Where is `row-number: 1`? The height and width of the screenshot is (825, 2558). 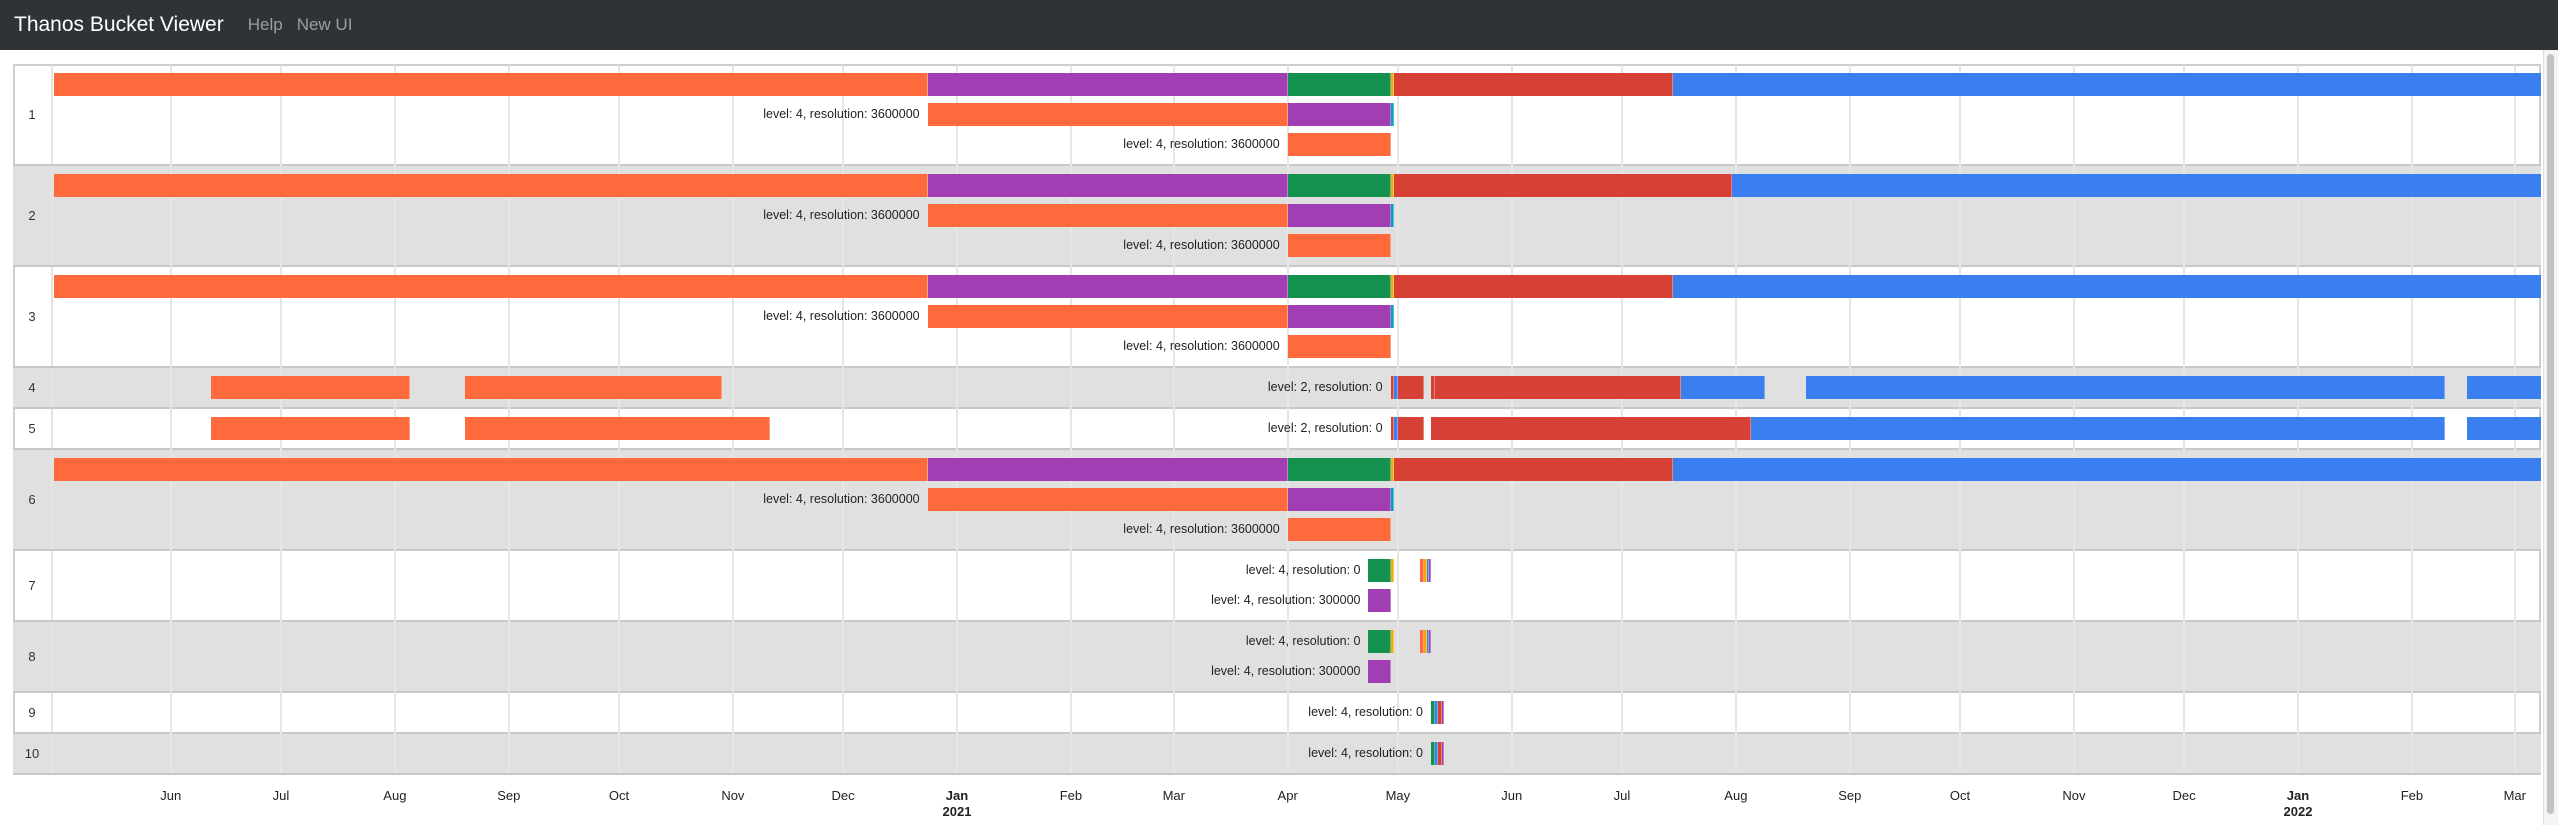 row-number: 1 is located at coordinates (33, 114).